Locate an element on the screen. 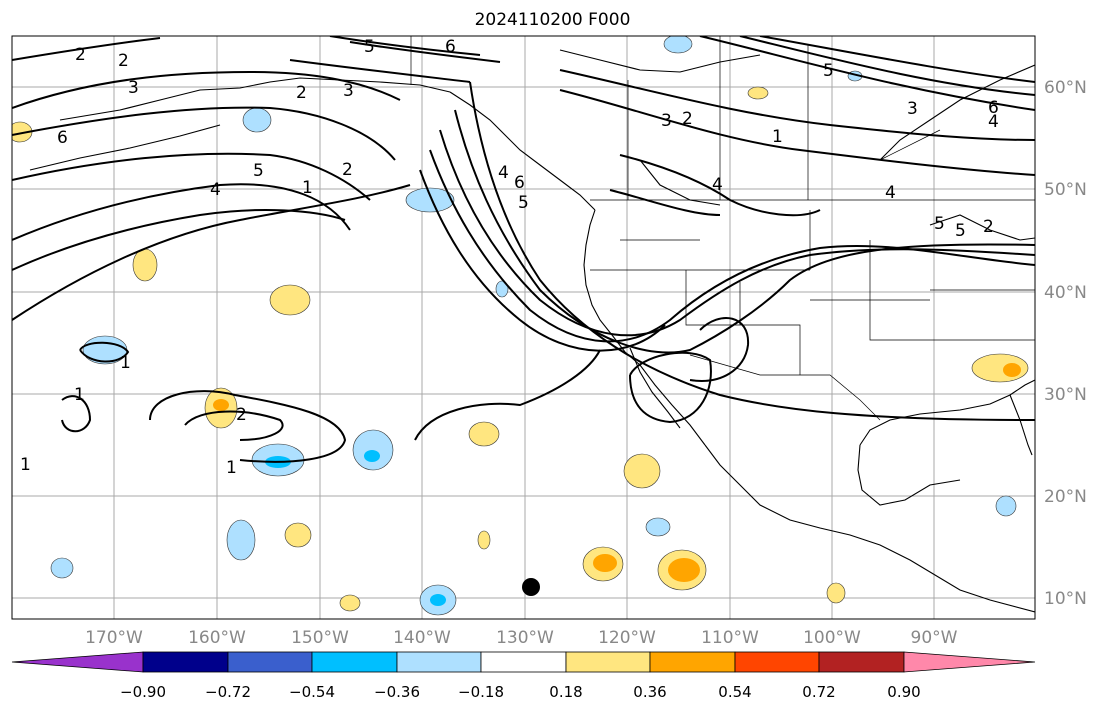  colorbar-tick: 0.36 is located at coordinates (649, 692).